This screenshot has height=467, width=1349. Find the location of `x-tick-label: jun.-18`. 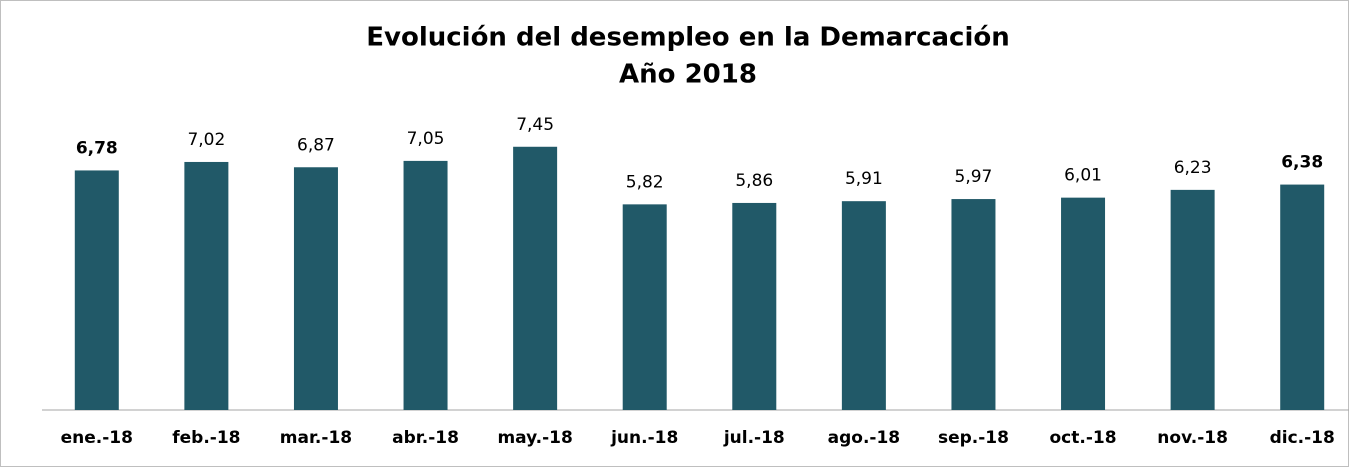

x-tick-label: jun.-18 is located at coordinates (644, 438).